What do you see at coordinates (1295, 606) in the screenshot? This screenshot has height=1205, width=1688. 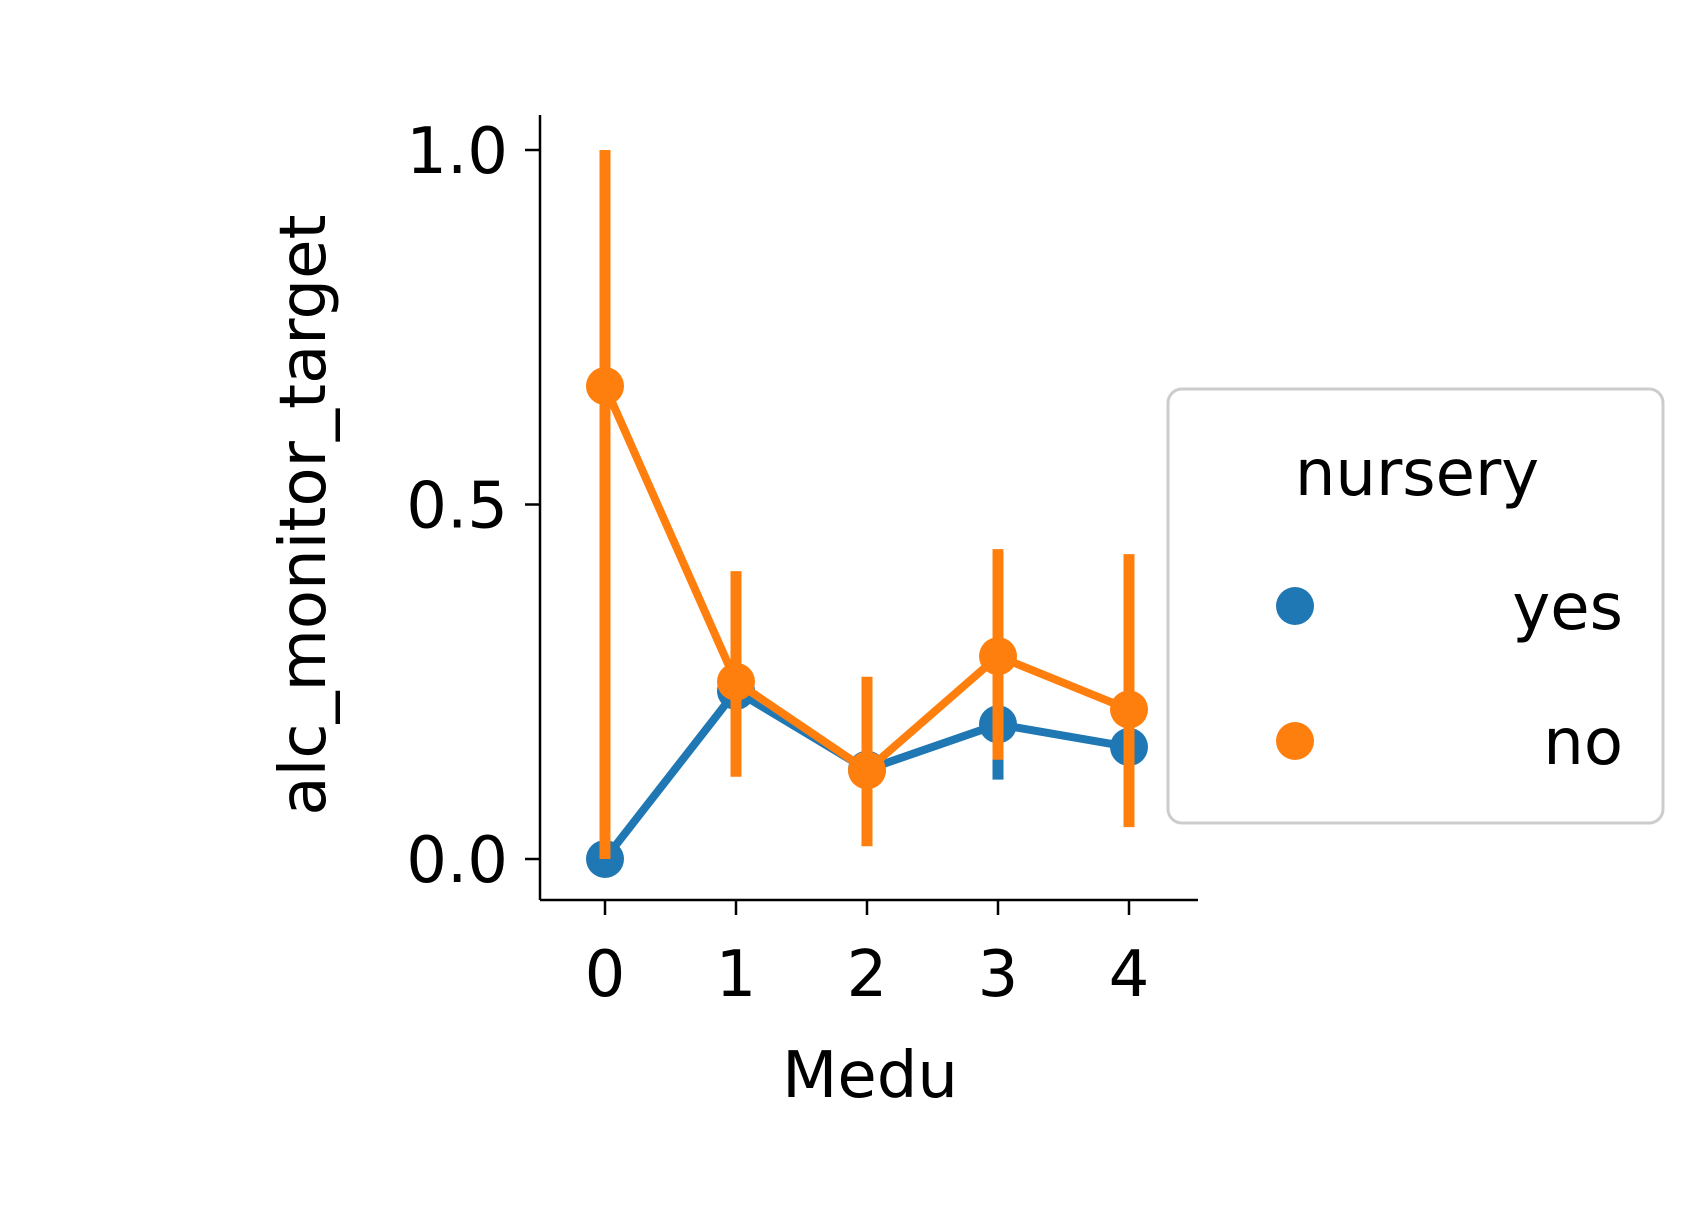 I see `legend-marker-yes` at bounding box center [1295, 606].